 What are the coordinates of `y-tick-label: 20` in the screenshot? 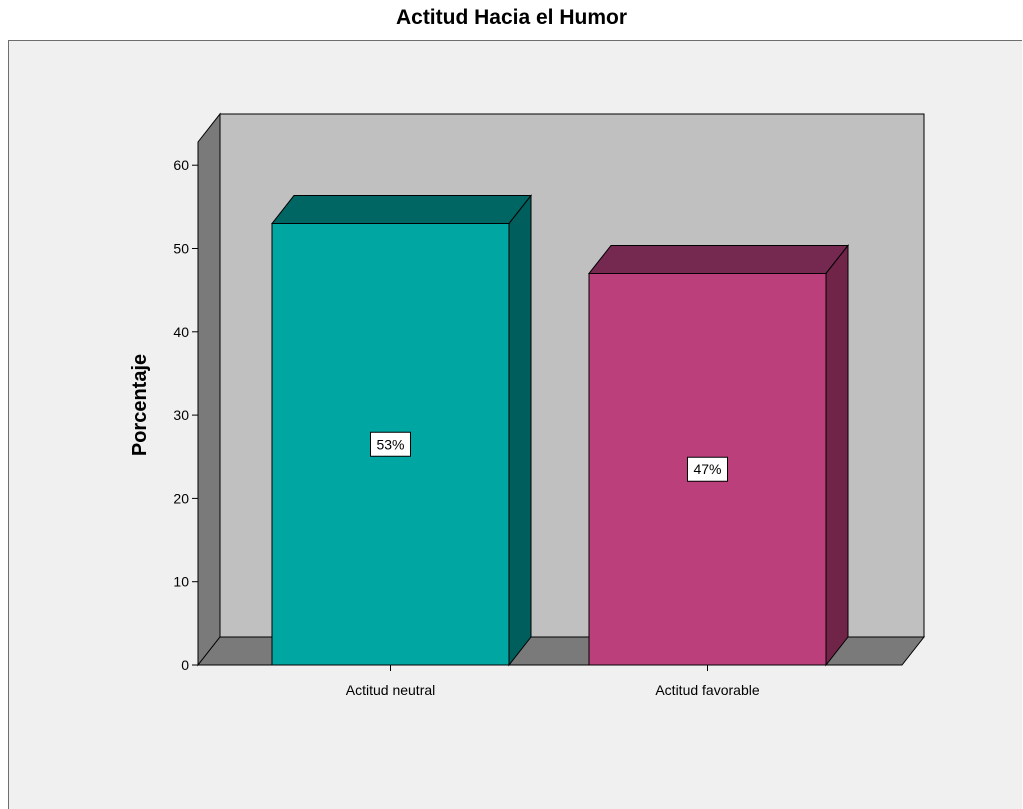 It's located at (181, 498).